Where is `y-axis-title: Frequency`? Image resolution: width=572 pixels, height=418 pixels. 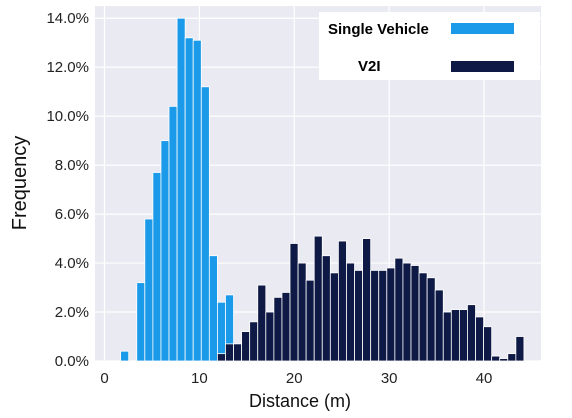 y-axis-title: Frequency is located at coordinates (20, 183).